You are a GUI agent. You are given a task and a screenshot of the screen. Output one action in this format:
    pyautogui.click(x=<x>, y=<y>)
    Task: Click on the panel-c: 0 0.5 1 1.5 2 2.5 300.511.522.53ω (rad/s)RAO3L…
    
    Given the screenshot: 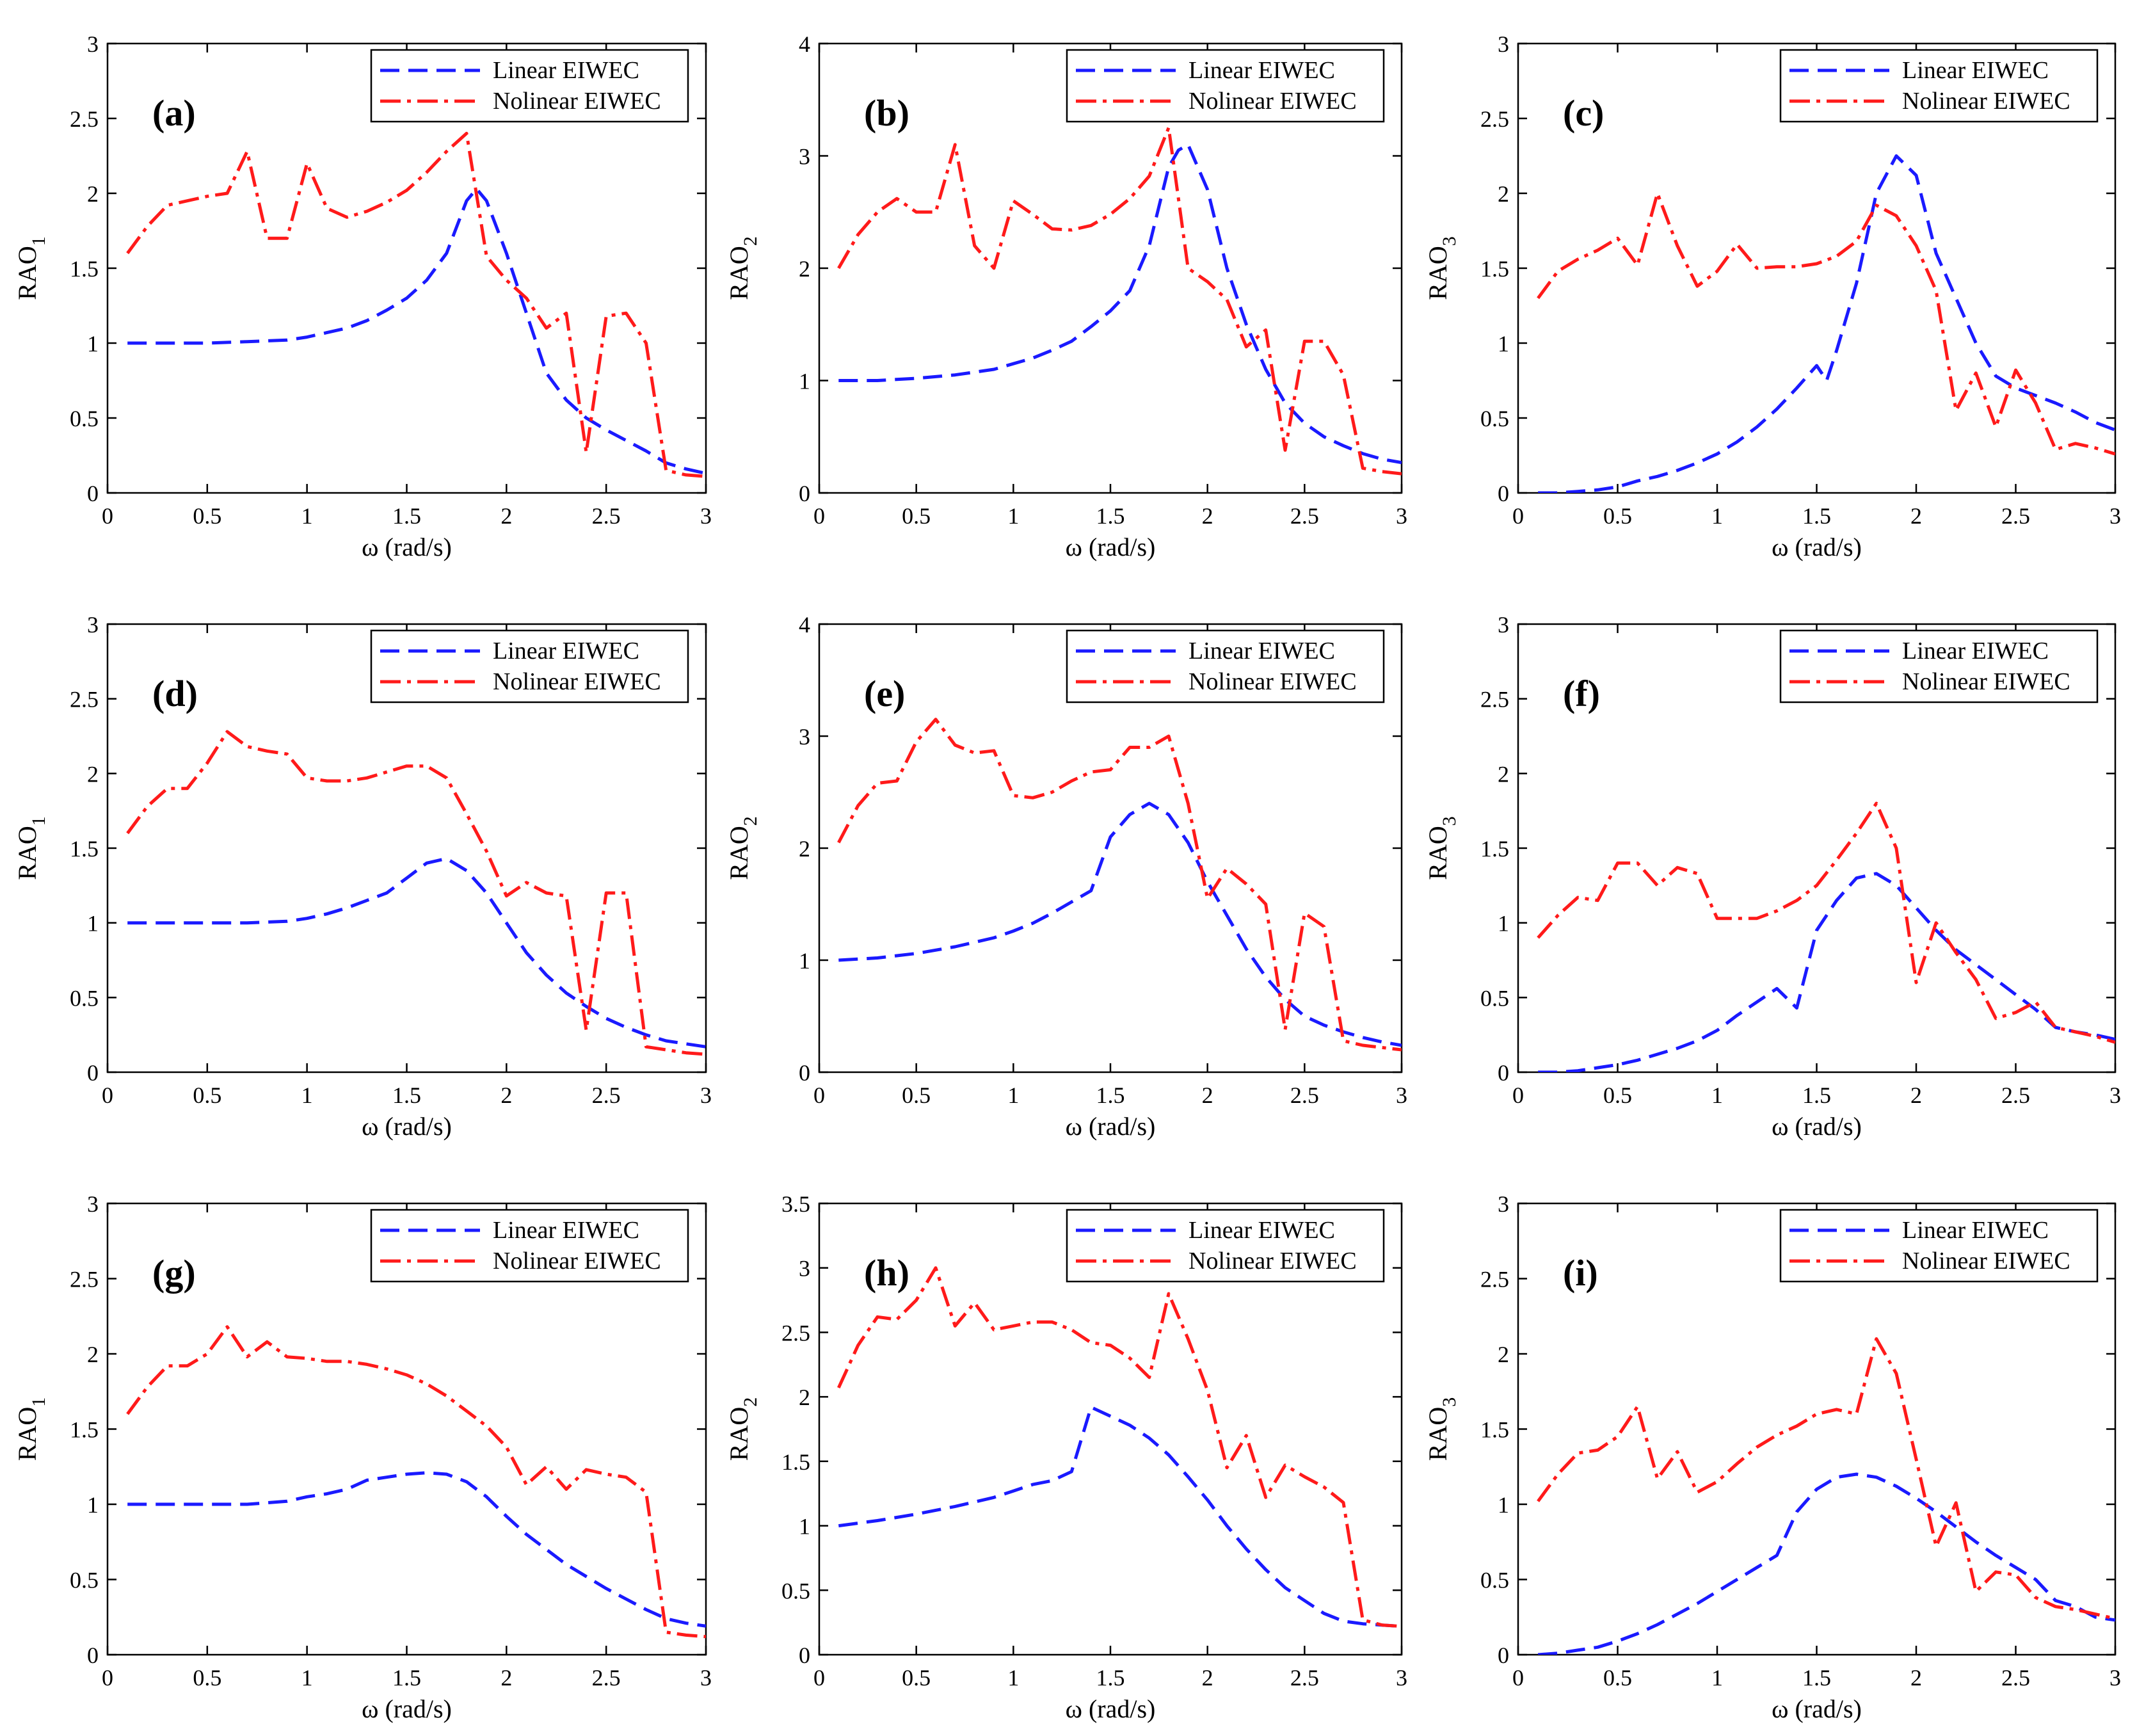 What is the action you would take?
    pyautogui.click(x=1772, y=296)
    